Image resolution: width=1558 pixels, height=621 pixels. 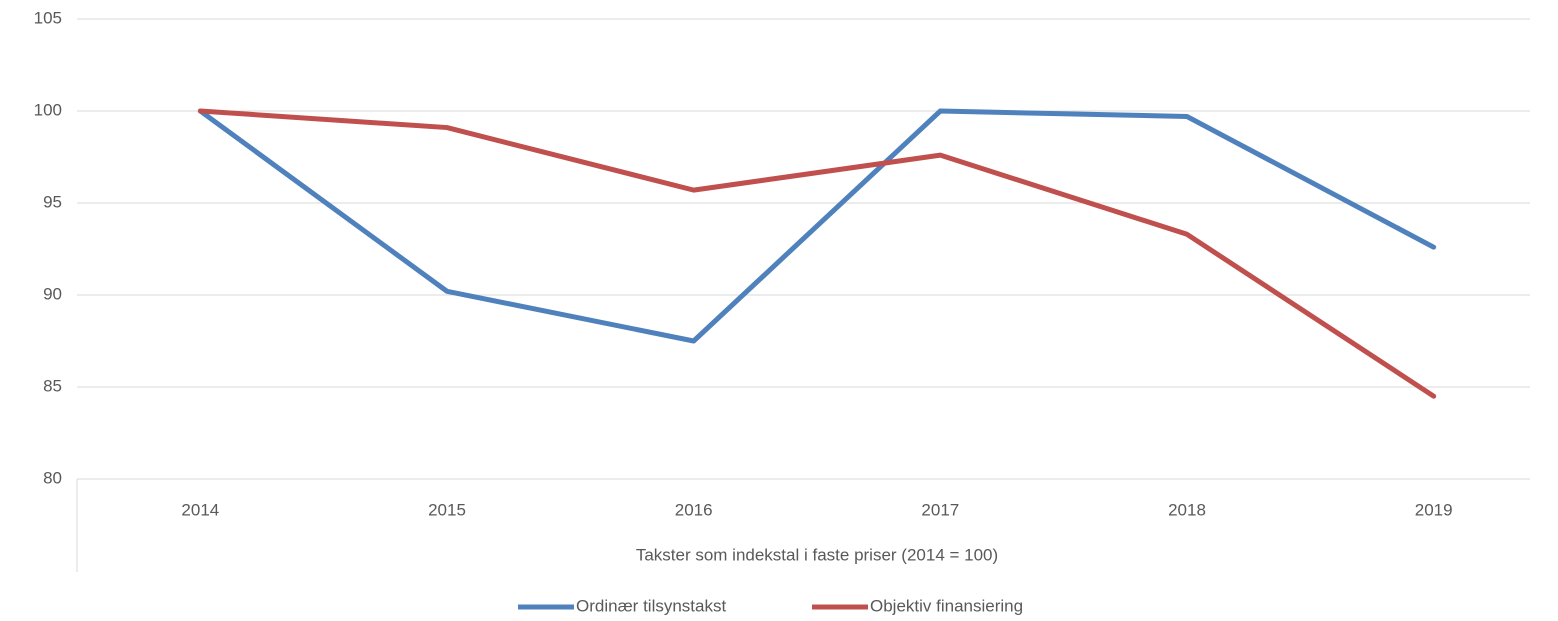 What do you see at coordinates (200, 509) in the screenshot?
I see `x-tick-label: 2014` at bounding box center [200, 509].